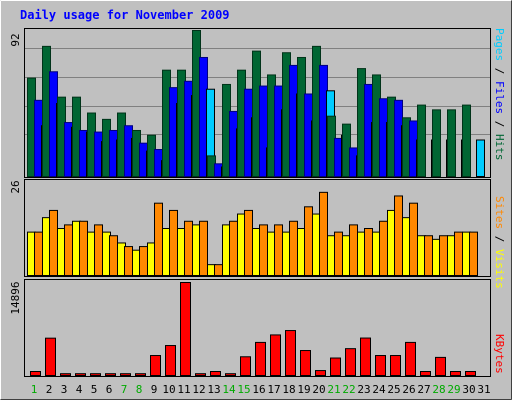 This screenshot has height=400, width=512. I want to click on y-max-label-middle: 26, so click(15, 186).